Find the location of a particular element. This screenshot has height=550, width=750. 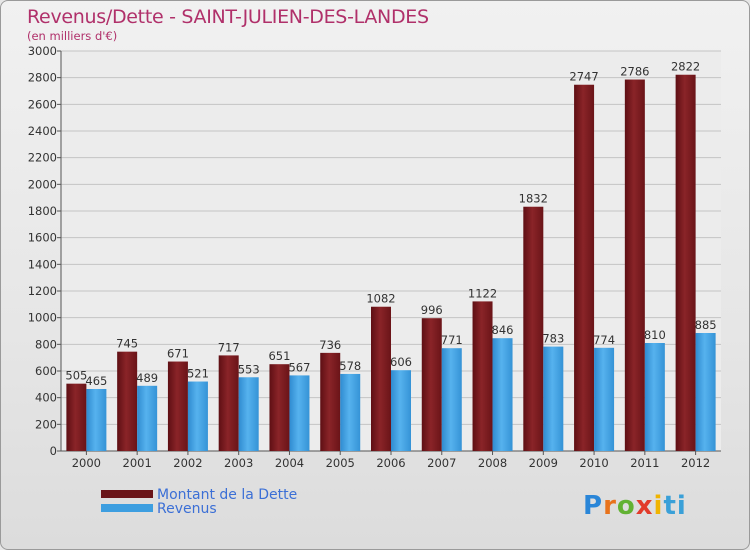

y-tick-label: 3000 is located at coordinates (42, 51).